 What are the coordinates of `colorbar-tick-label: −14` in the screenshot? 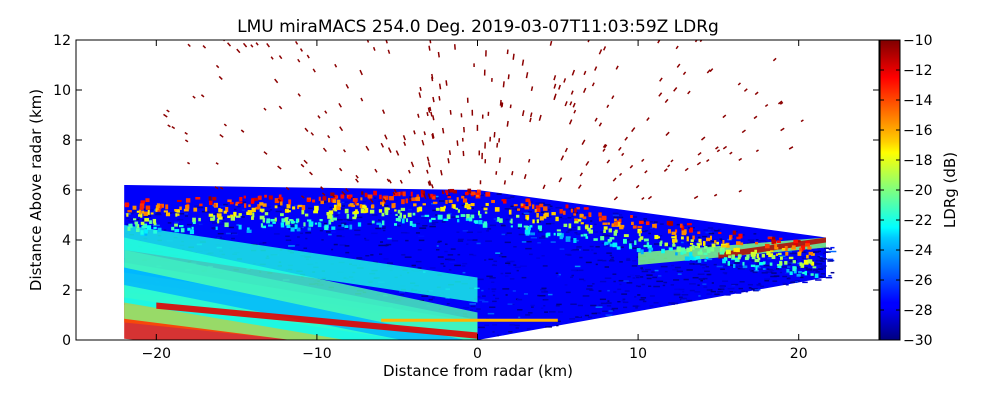 It's located at (918, 101).